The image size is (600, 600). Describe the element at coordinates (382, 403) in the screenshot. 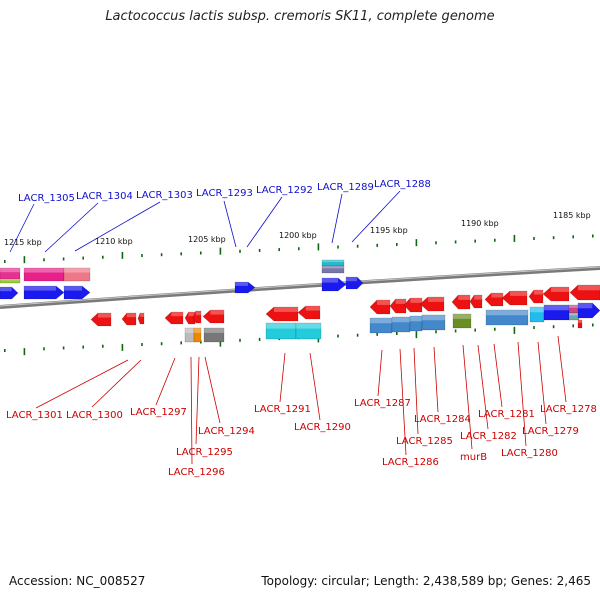

I see `gene-label-reverse: LACR_1287` at that location.